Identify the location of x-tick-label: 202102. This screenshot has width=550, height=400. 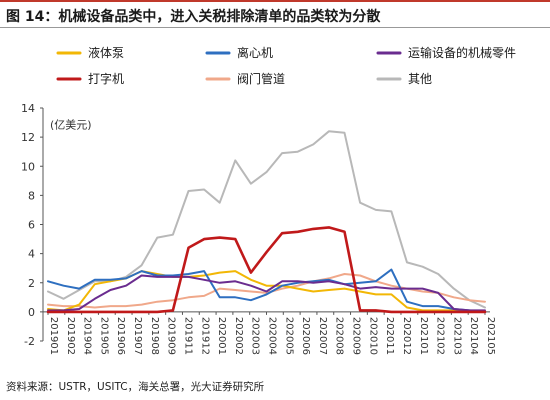
(440, 336).